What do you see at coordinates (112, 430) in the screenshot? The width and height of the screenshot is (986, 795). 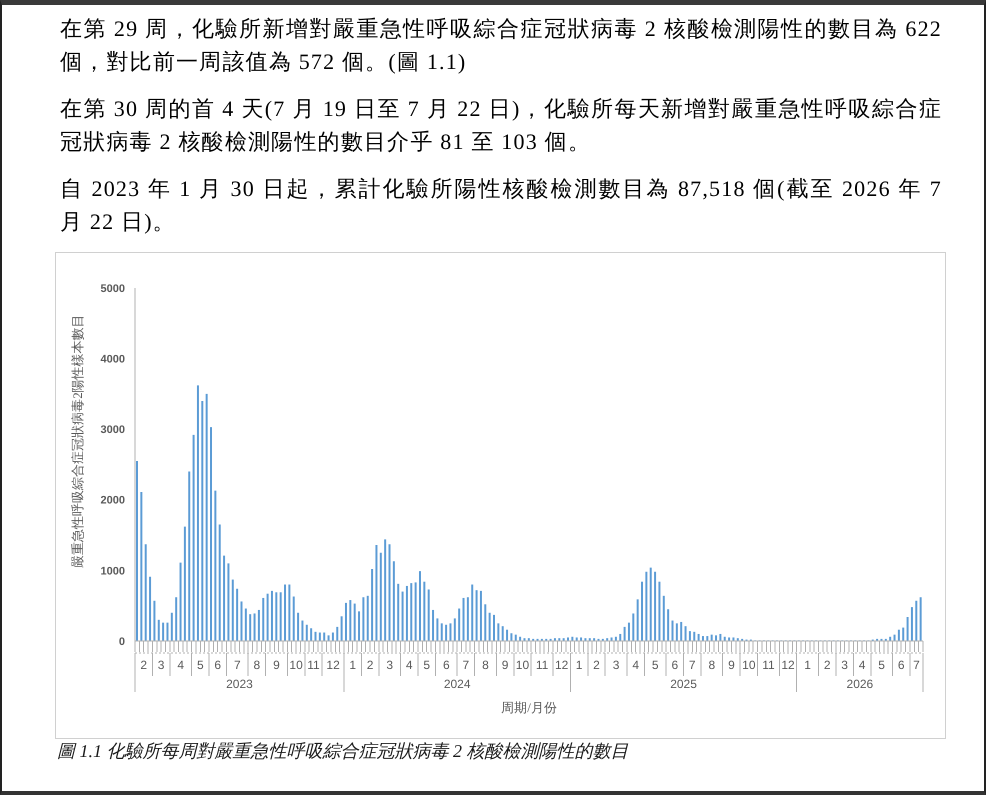 I see `y-tick-label: 3000` at bounding box center [112, 430].